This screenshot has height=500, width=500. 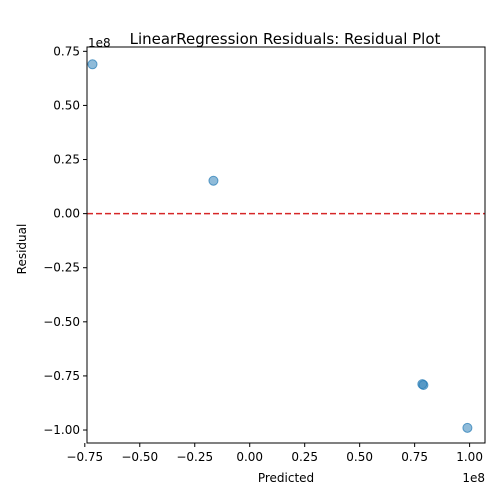 What do you see at coordinates (61, 322) in the screenshot?
I see `y-tick-label: −0.50` at bounding box center [61, 322].